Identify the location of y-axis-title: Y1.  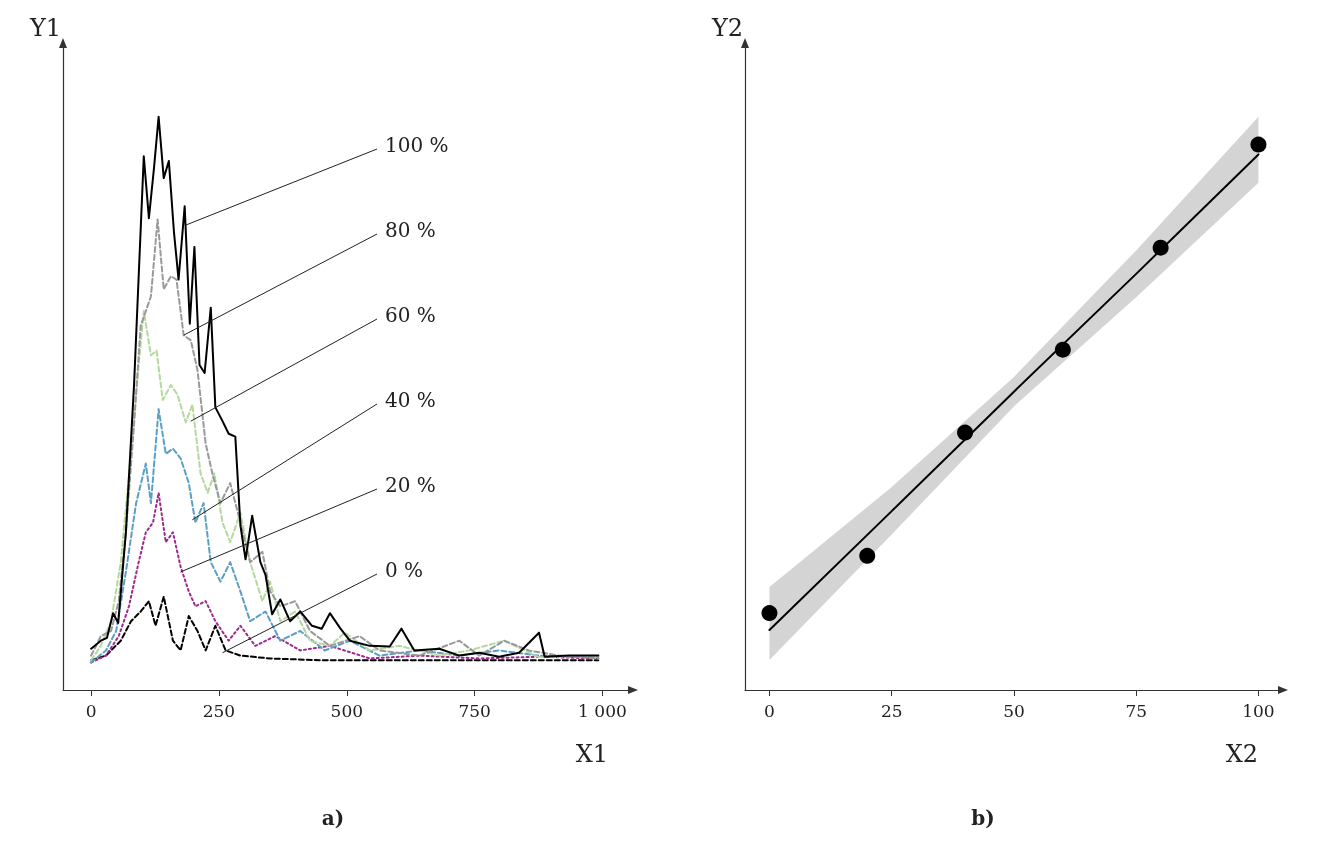
(44, 28).